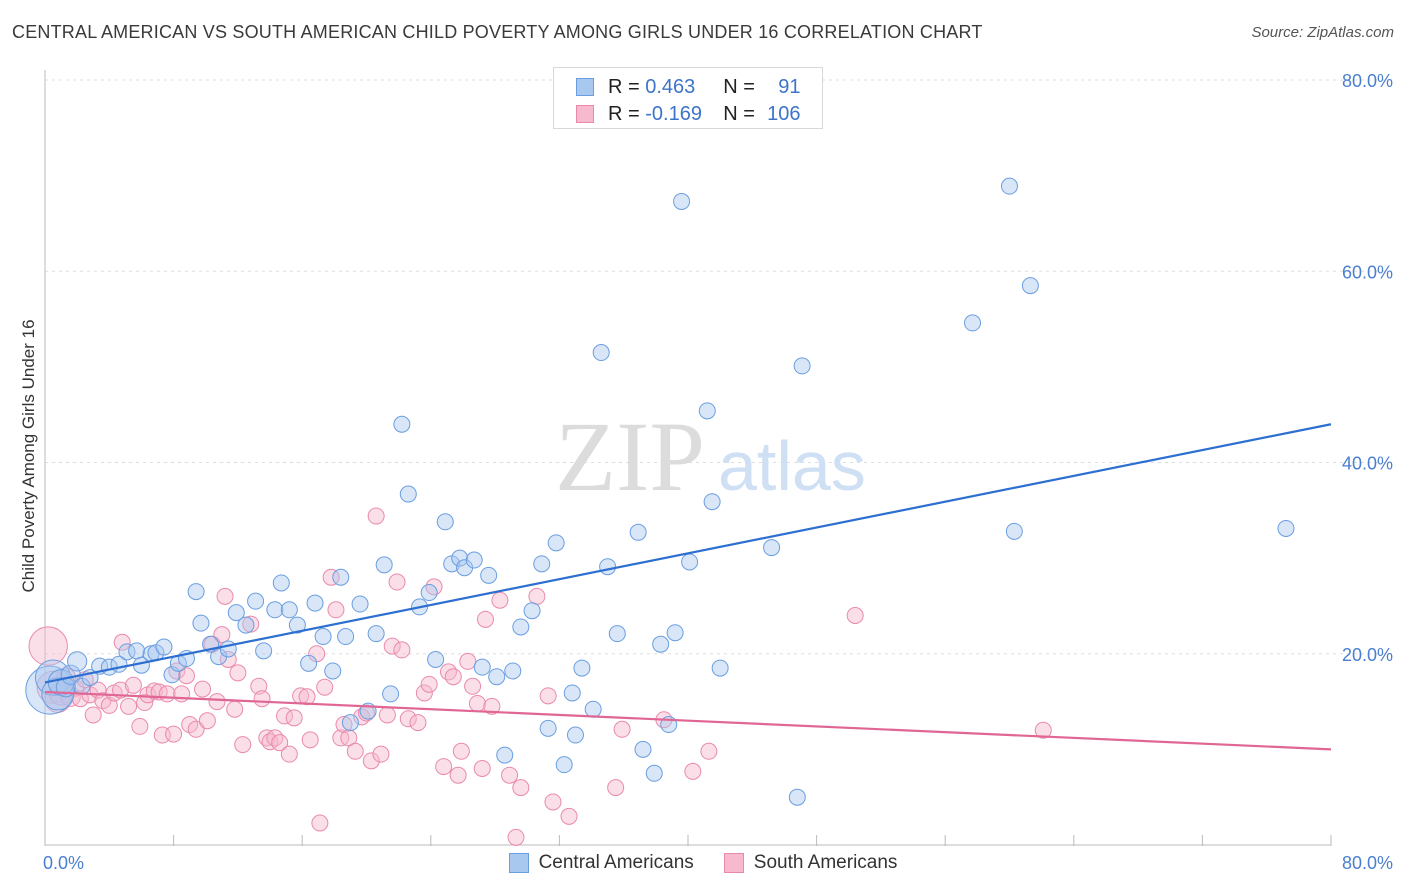 The height and width of the screenshot is (892, 1406). What do you see at coordinates (789, 86) in the screenshot?
I see `n-value: 91` at bounding box center [789, 86].